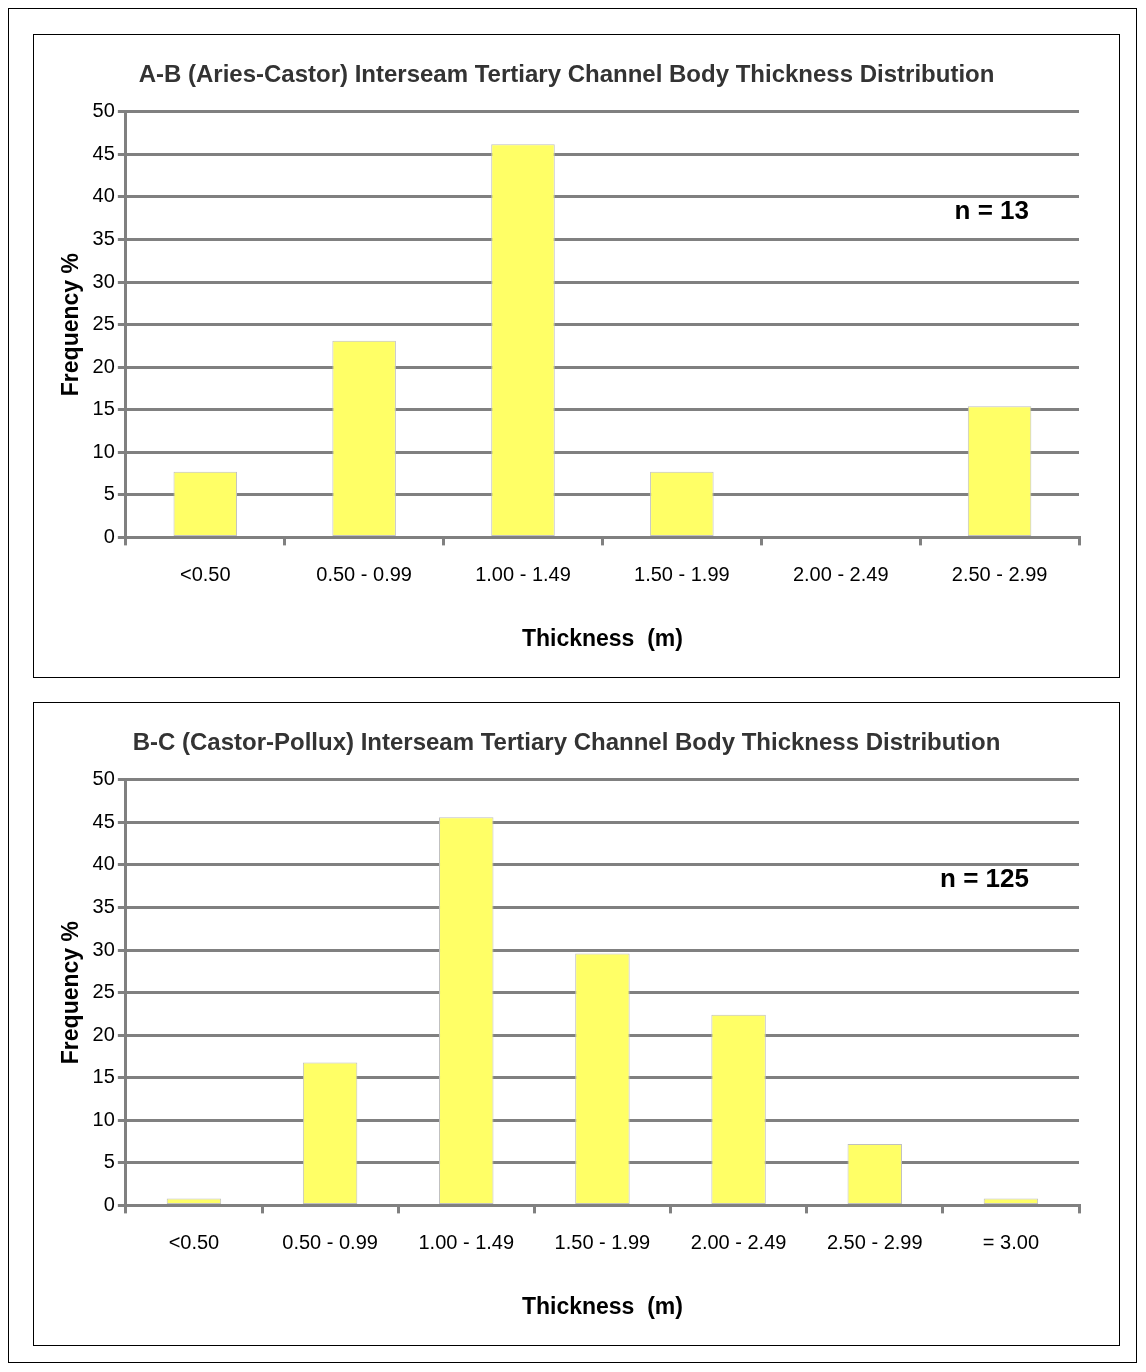  Describe the element at coordinates (566, 742) in the screenshot. I see `chart-title: B-C (Castor-Pollux) Interseam Tertiary Channel Body Thickness Distribution` at that location.